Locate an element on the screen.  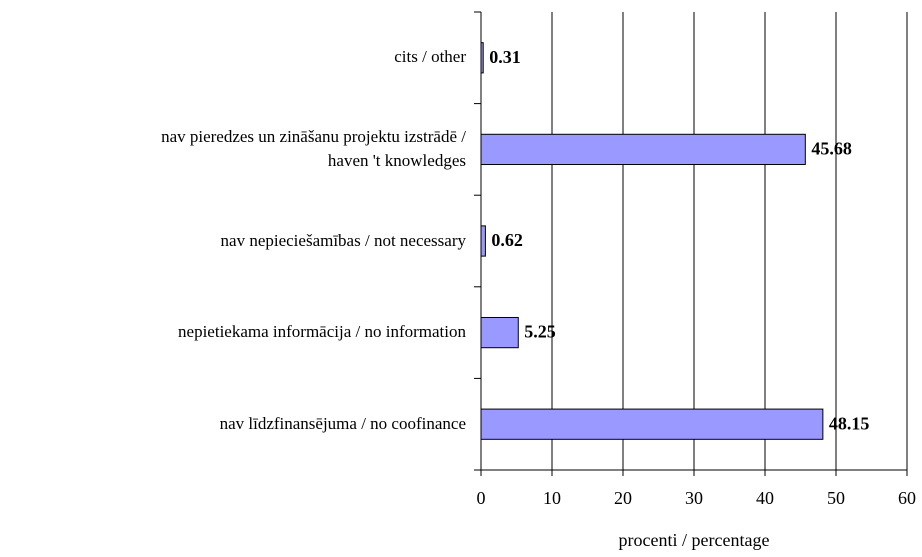
y-tick-label-box: nav nepieciešamības / not necessary is located at coordinates (343, 240).